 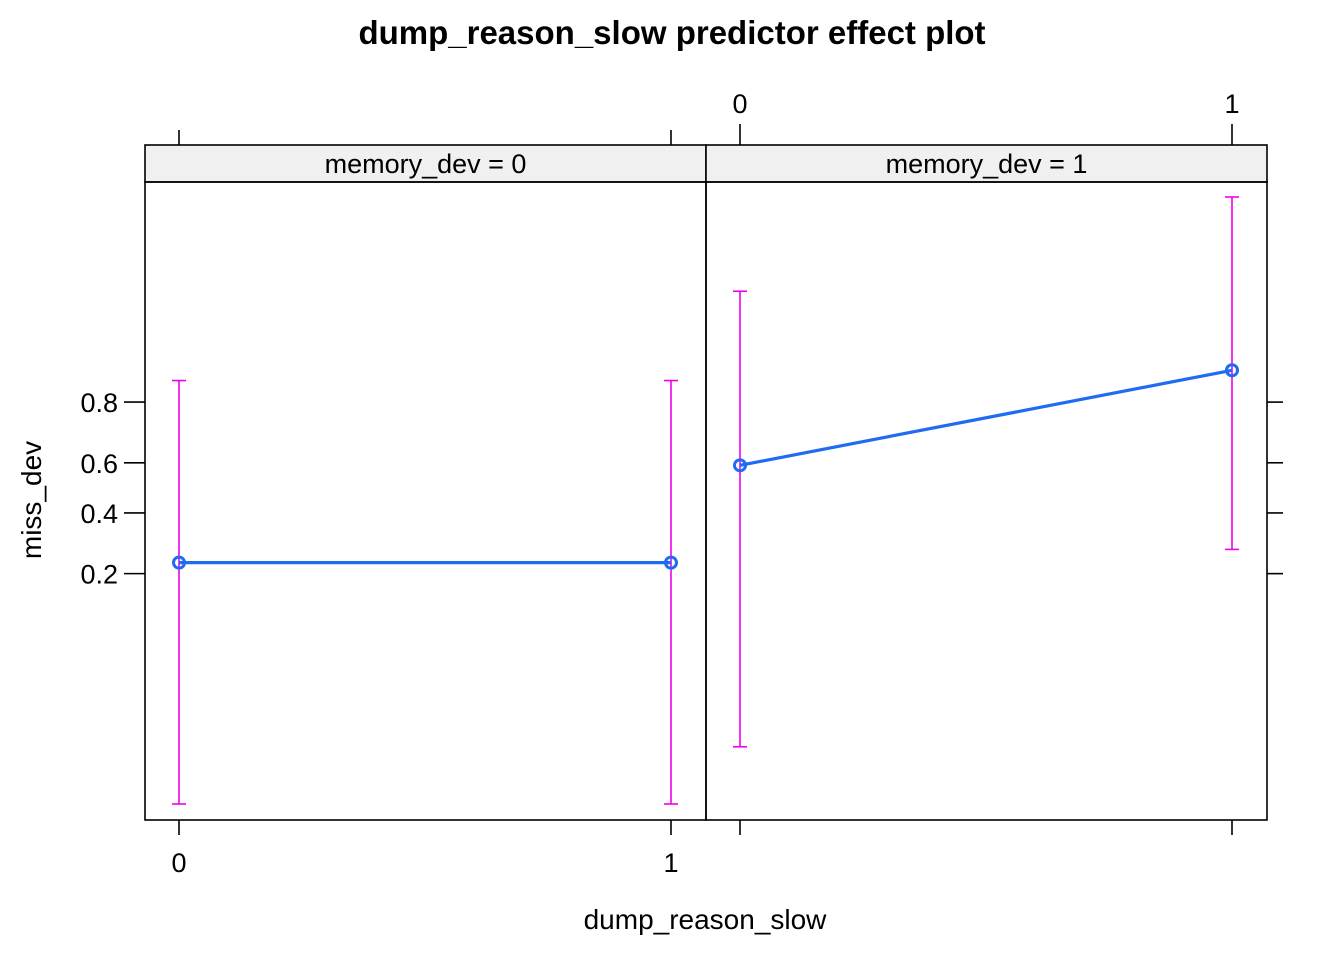 What do you see at coordinates (670, 863) in the screenshot?
I see `x-tick-label-bottom: 1` at bounding box center [670, 863].